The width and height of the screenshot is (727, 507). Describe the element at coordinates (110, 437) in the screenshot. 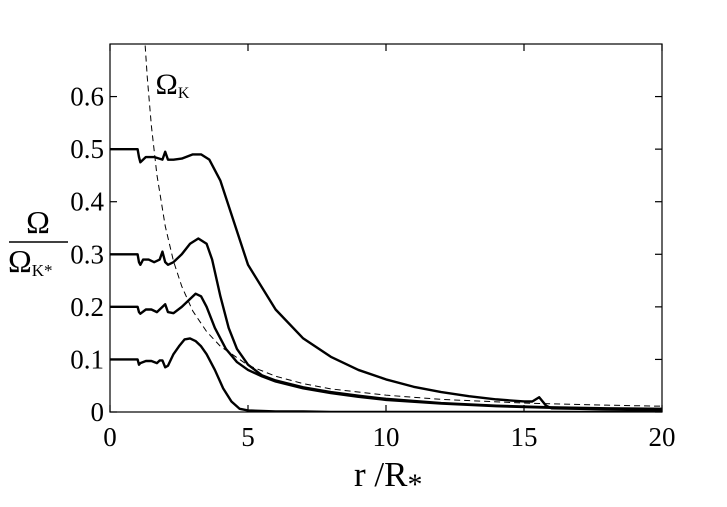

I see `x-tick-label: 0` at that location.